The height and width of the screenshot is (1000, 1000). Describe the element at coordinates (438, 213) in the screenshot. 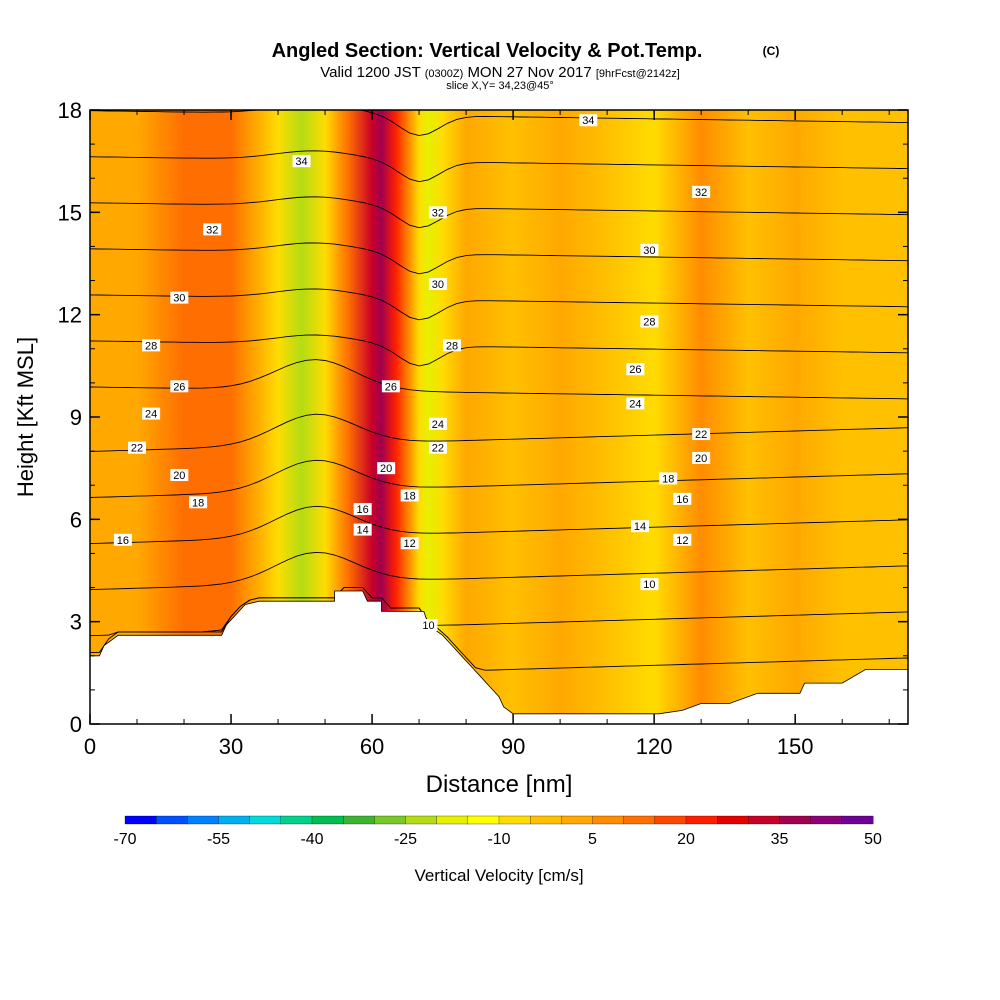

I see `contour-label-text: 32` at that location.